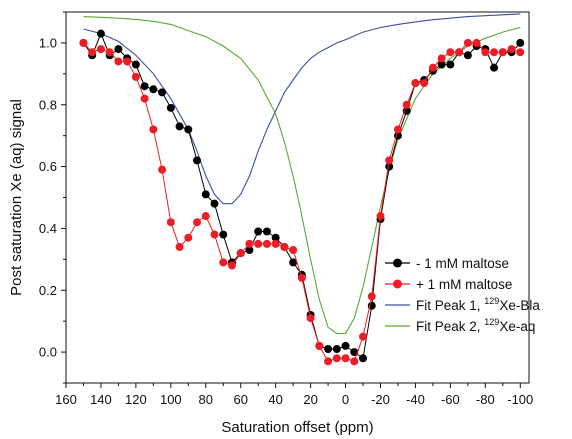 This screenshot has width=572, height=439. Describe the element at coordinates (206, 399) in the screenshot. I see `x-tick-label: 80` at that location.